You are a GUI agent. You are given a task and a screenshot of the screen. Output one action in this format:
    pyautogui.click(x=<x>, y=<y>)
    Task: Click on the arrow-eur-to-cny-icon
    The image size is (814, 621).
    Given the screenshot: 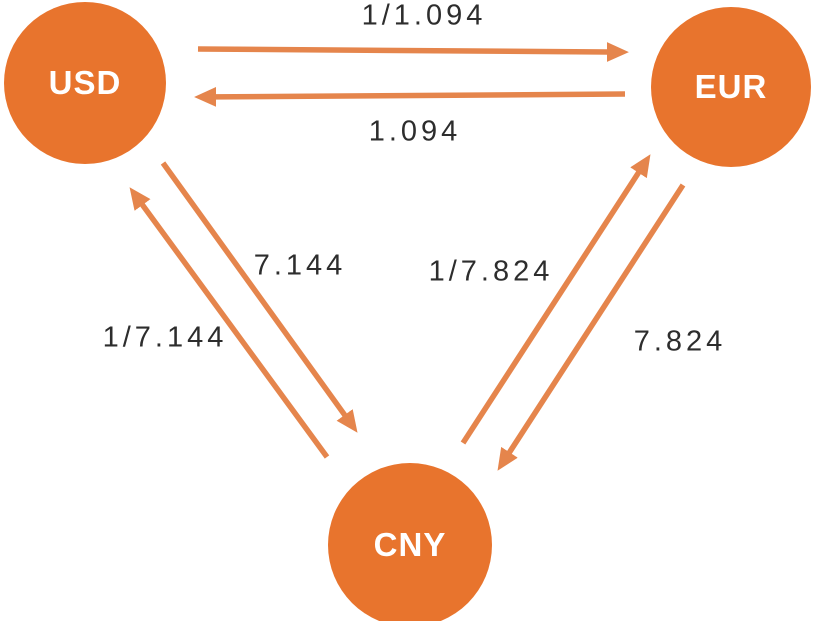 What is the action you would take?
    pyautogui.click(x=591, y=327)
    